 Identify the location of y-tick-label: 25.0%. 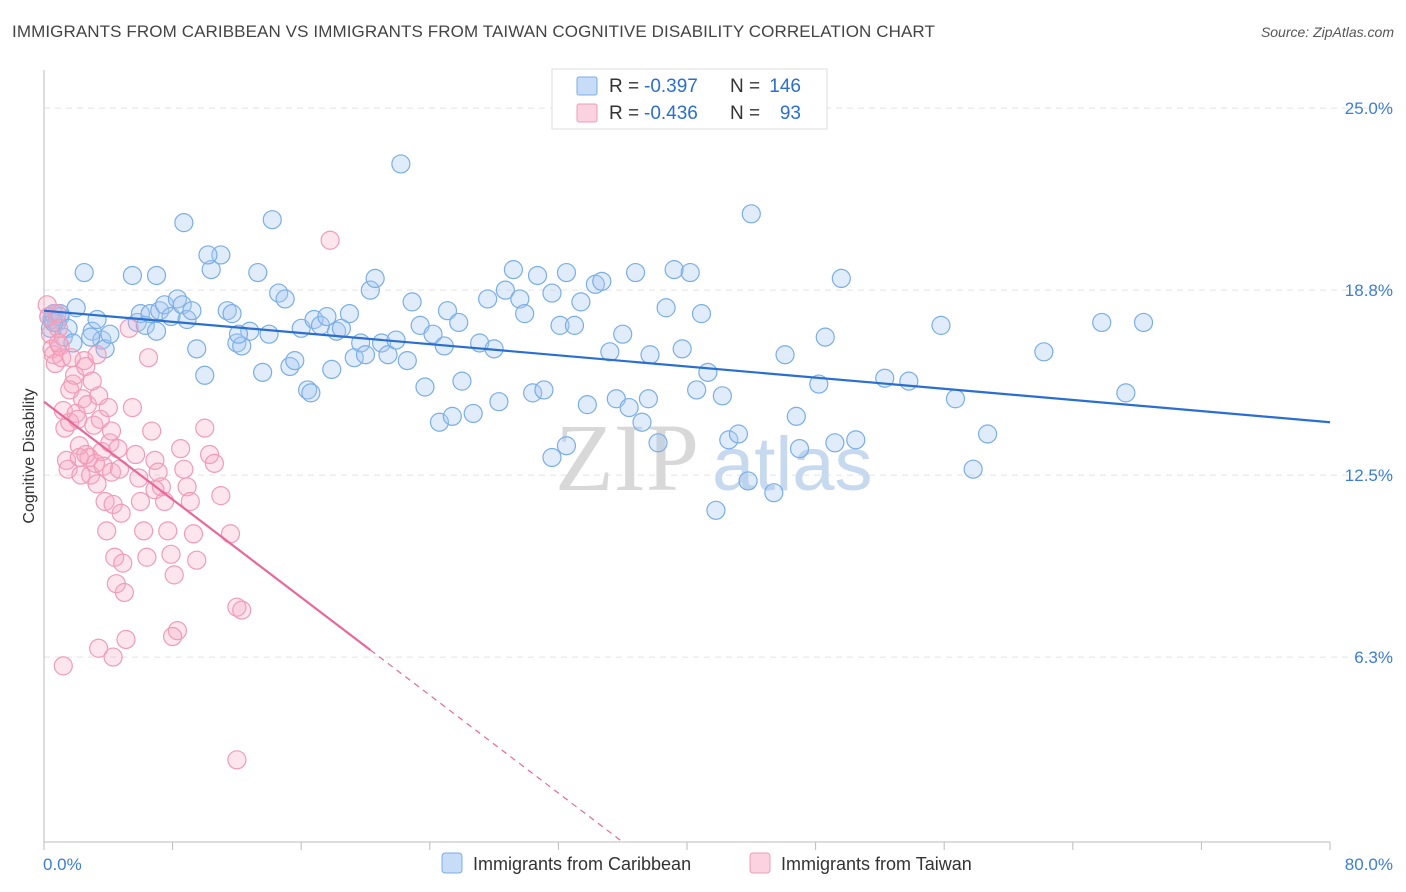
(1369, 108).